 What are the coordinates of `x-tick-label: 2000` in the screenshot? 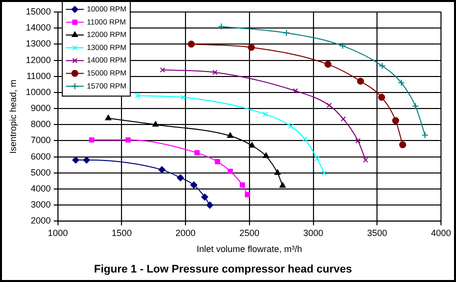 It's located at (186, 233).